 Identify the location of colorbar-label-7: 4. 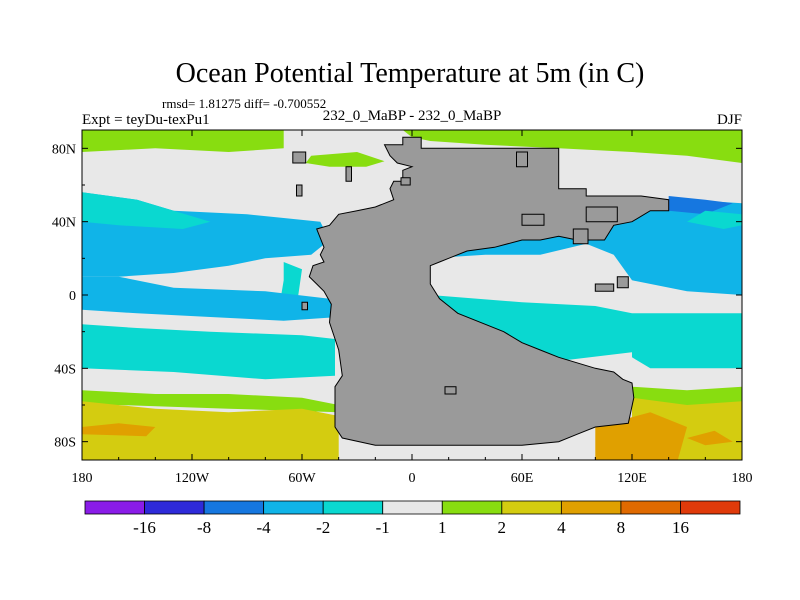
(561, 527).